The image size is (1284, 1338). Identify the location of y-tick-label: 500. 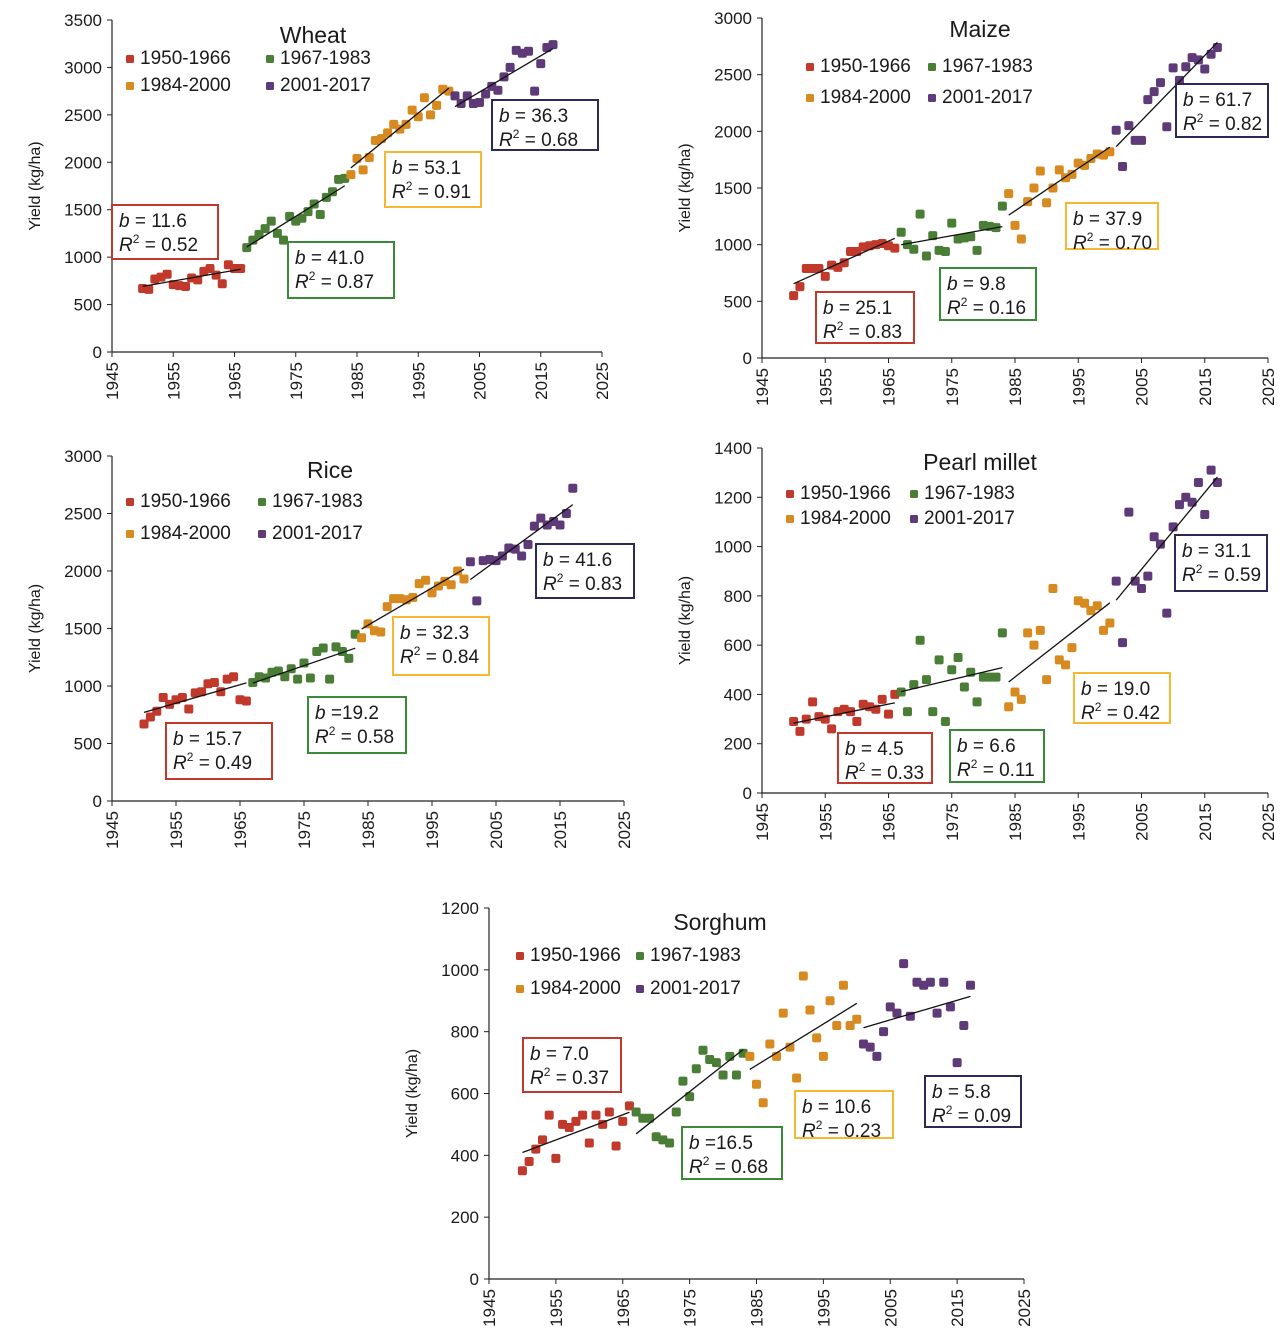
(88, 305).